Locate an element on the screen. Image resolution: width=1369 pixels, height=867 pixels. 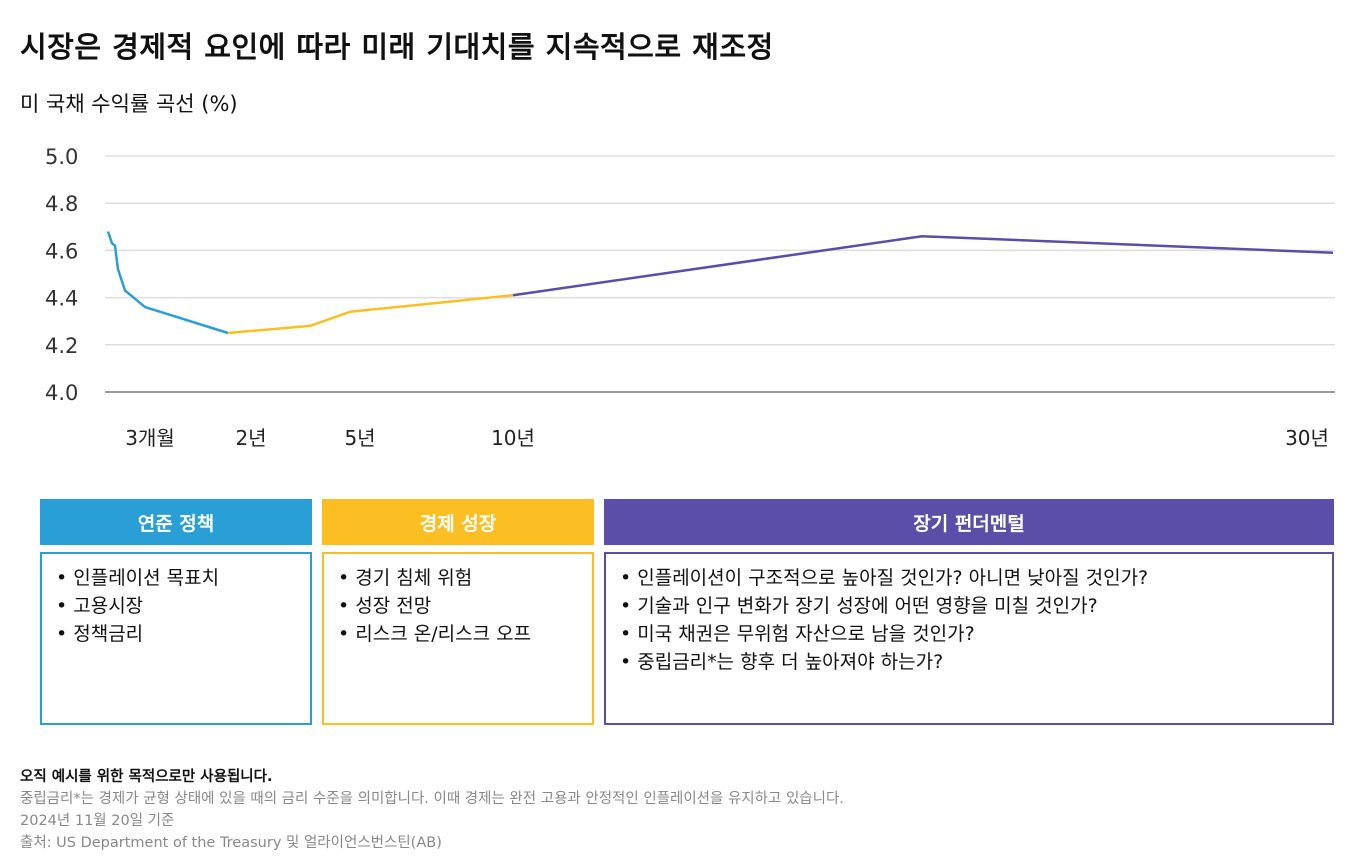
x-tick-label: 5년 is located at coordinates (359, 438).